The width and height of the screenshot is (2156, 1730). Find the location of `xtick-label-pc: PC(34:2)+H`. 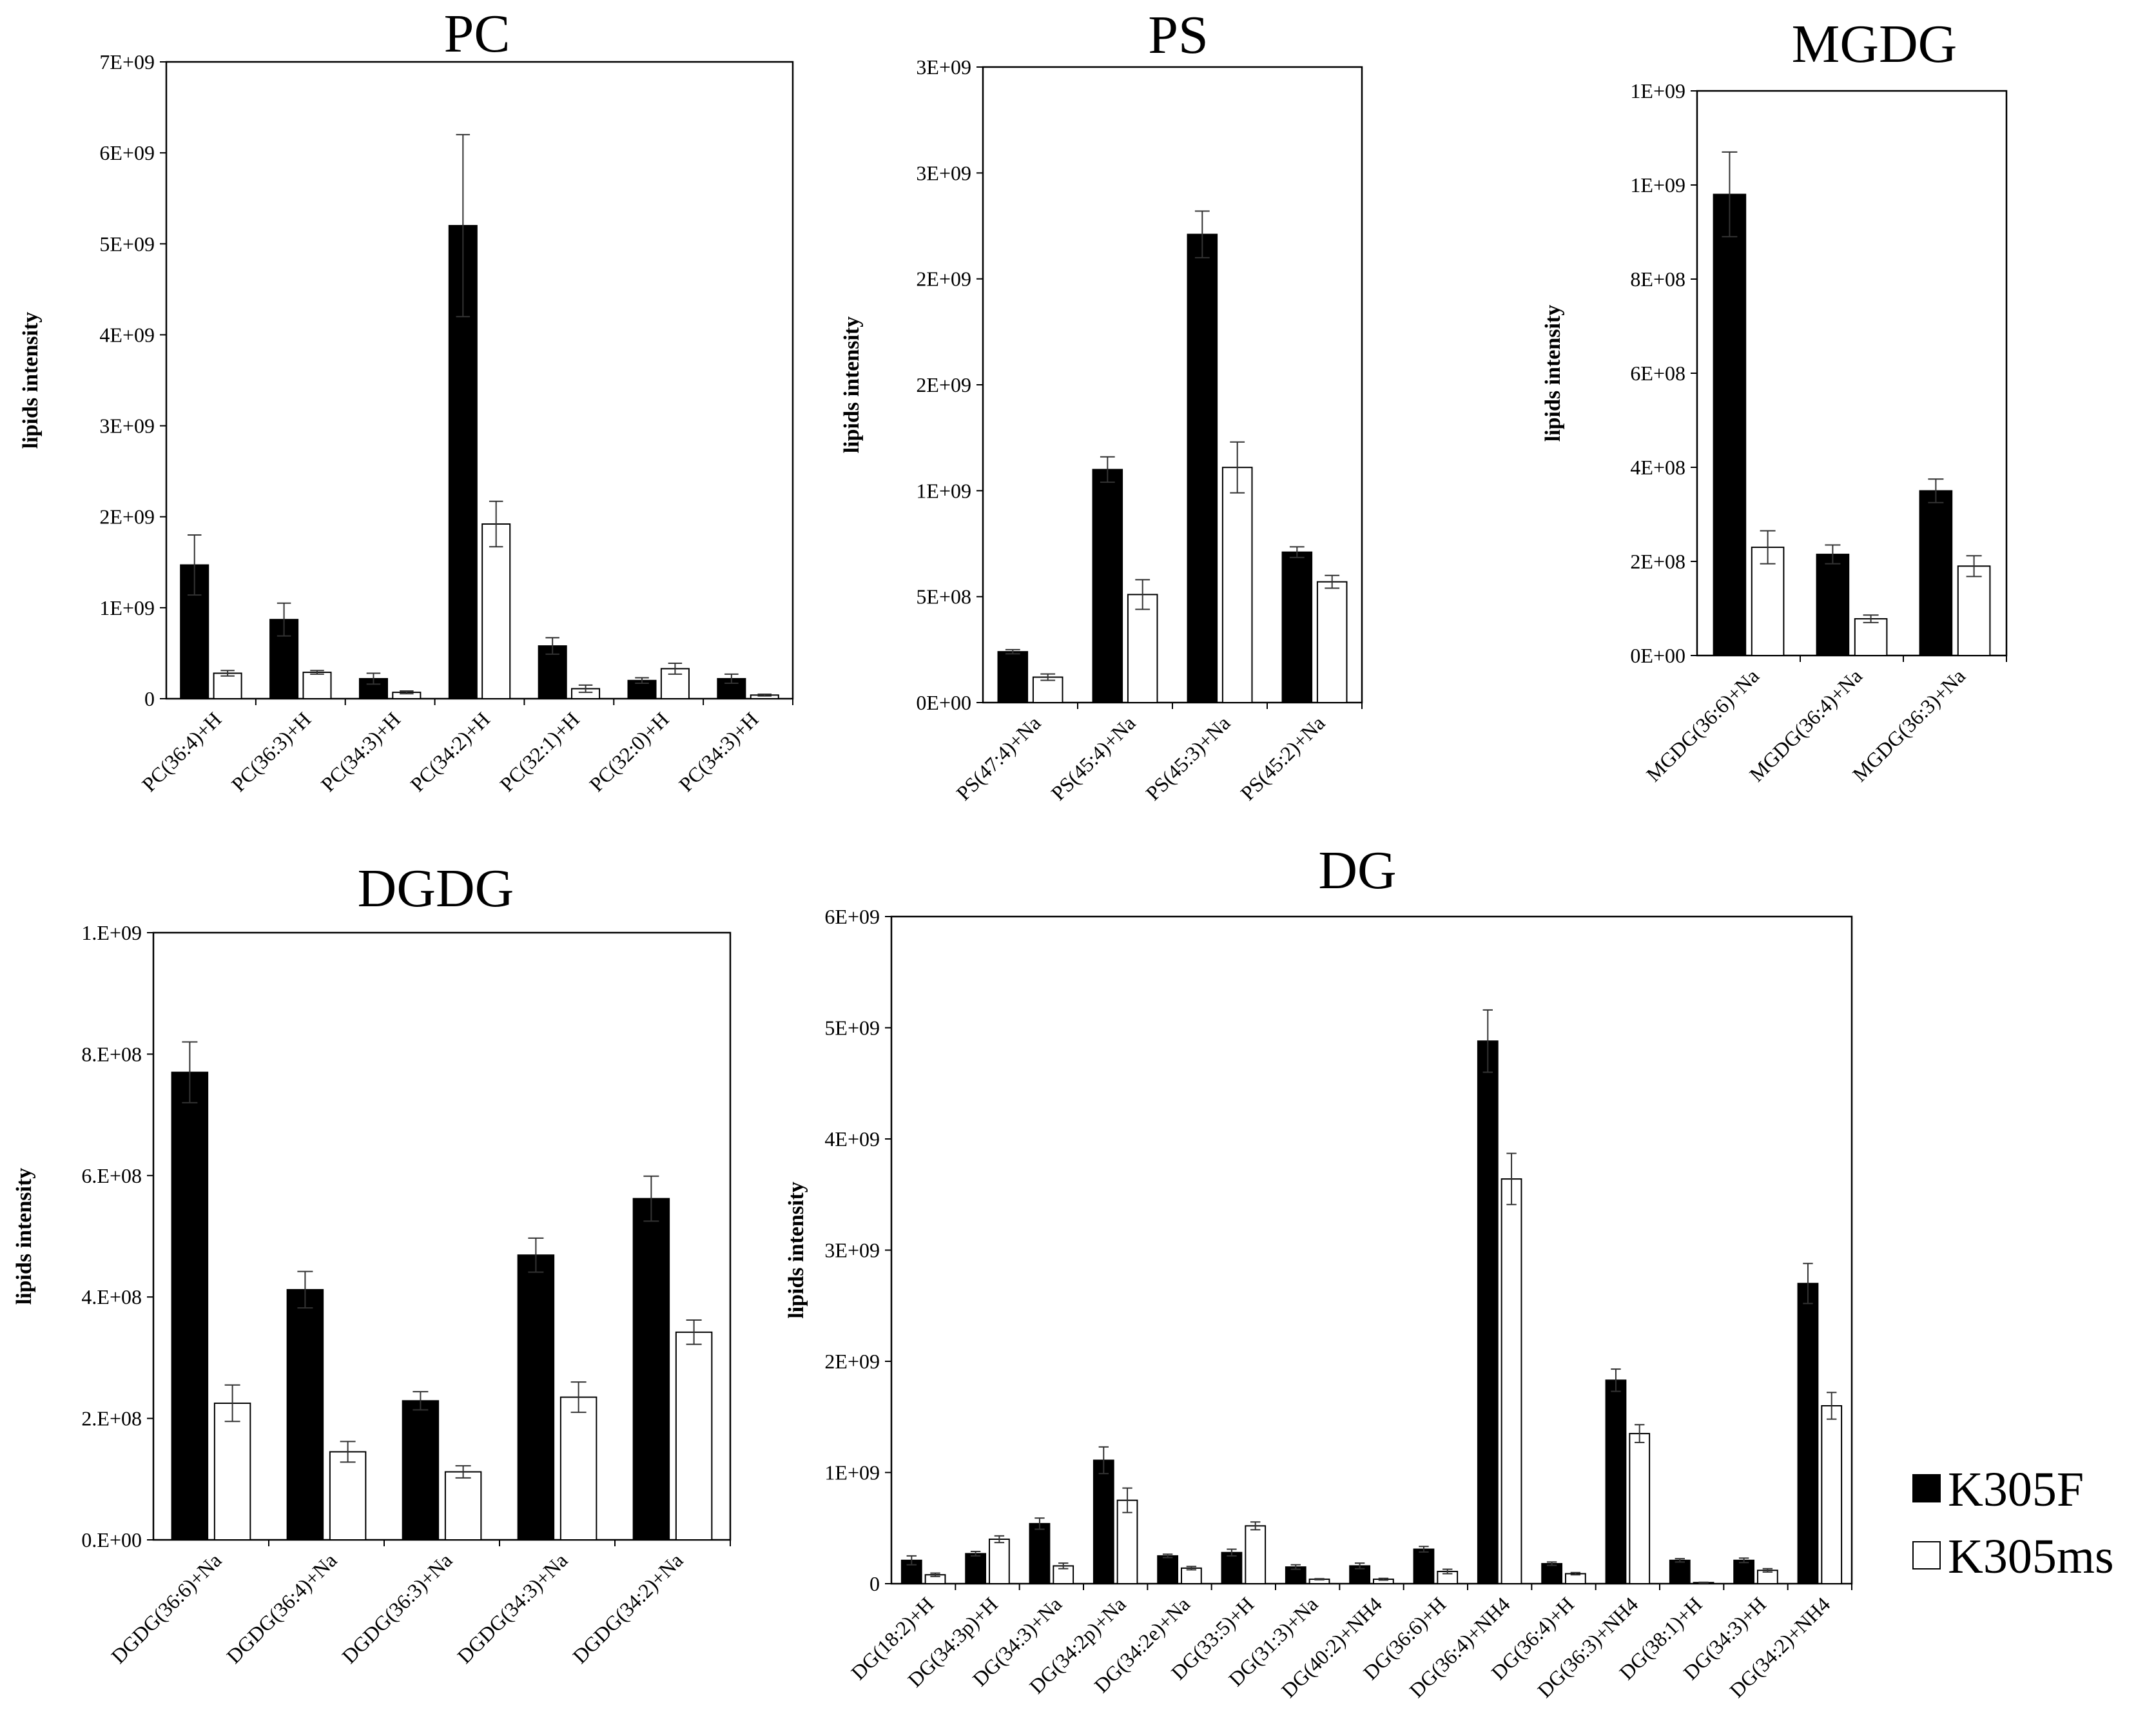

xtick-label-pc: PC(34:2)+H is located at coordinates (449, 751).